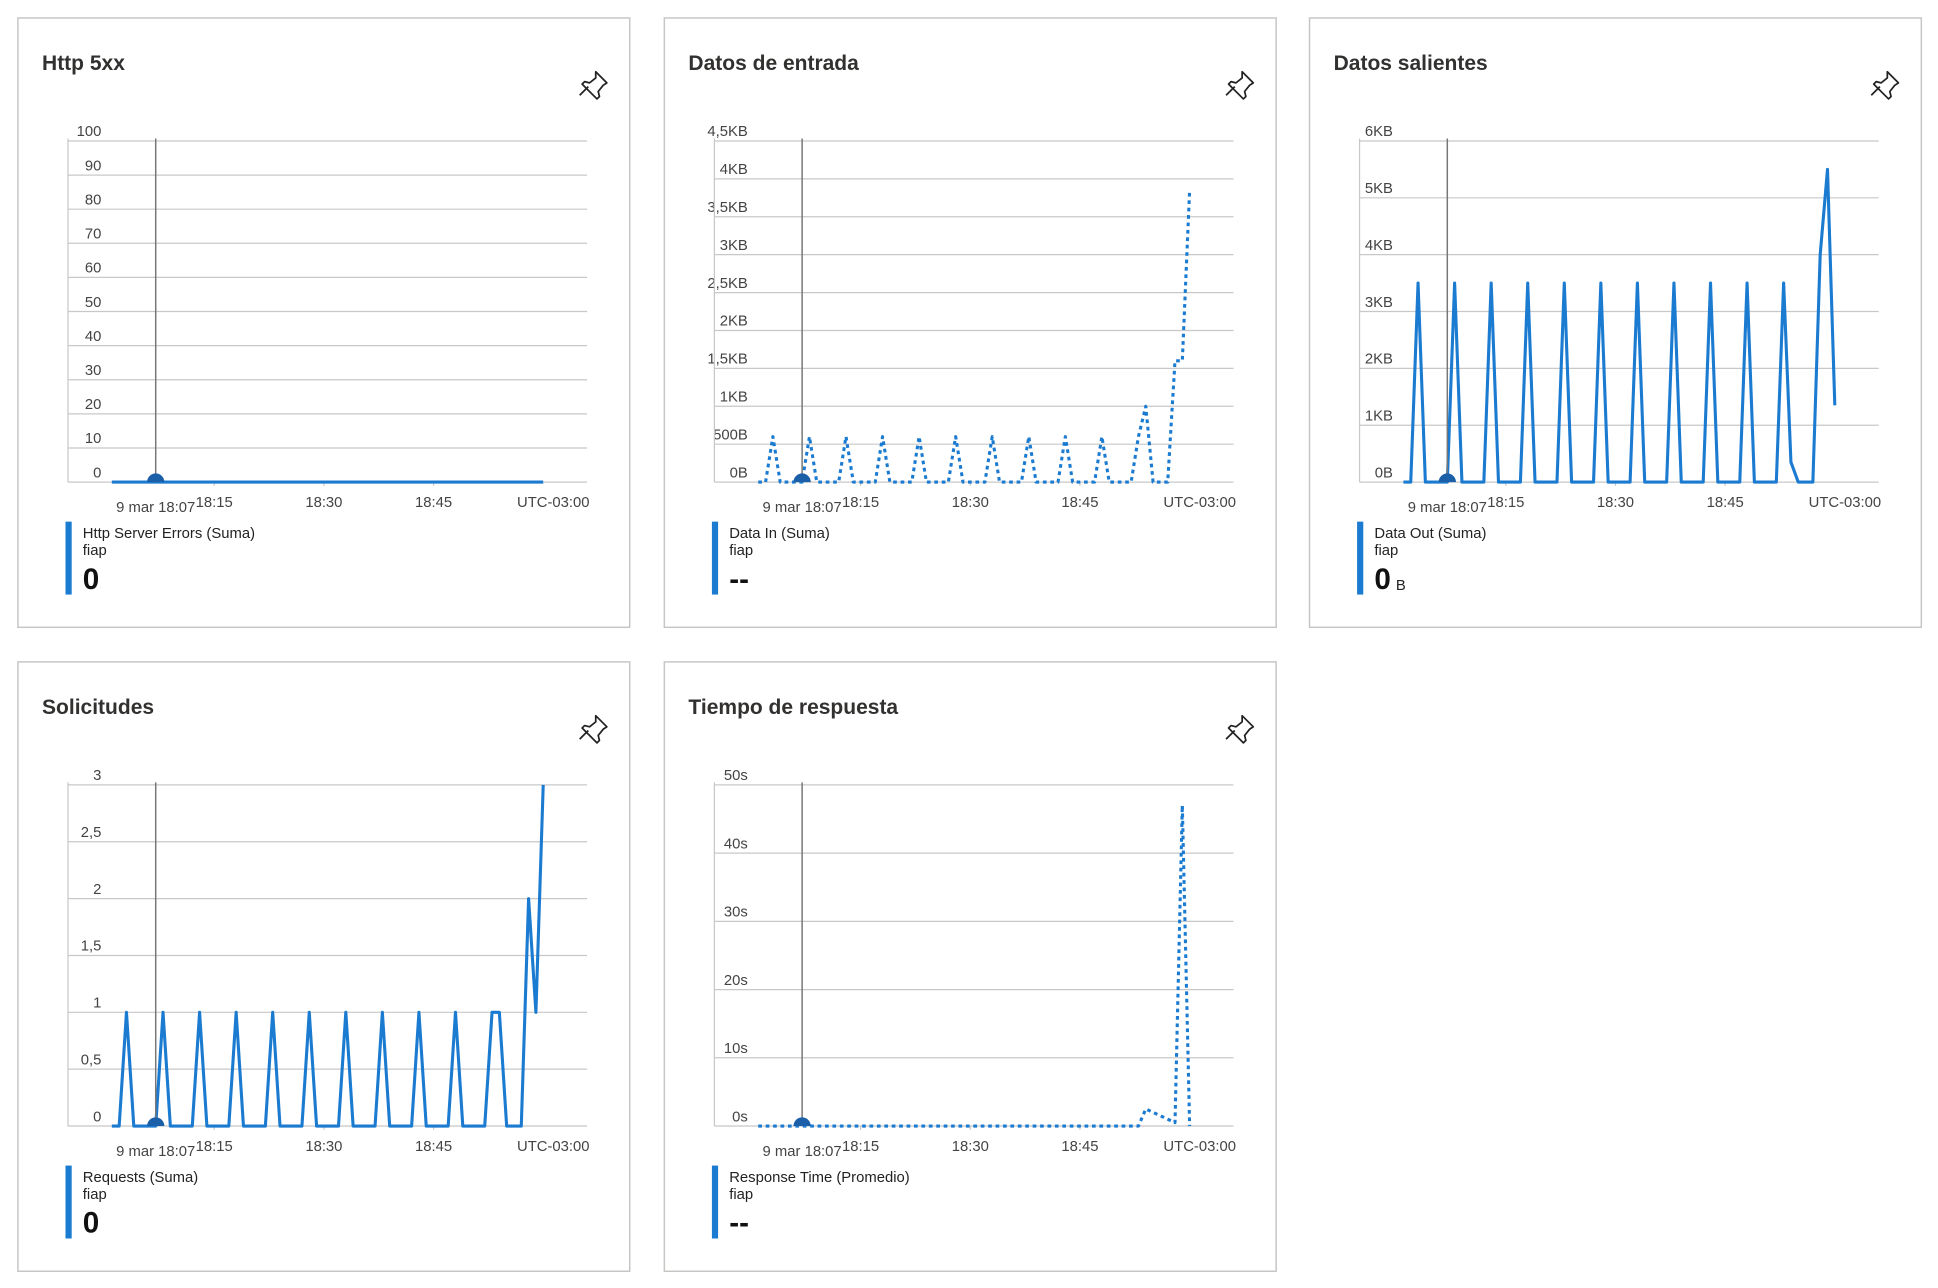  I want to click on y-tick-label: 10s, so click(736, 1049).